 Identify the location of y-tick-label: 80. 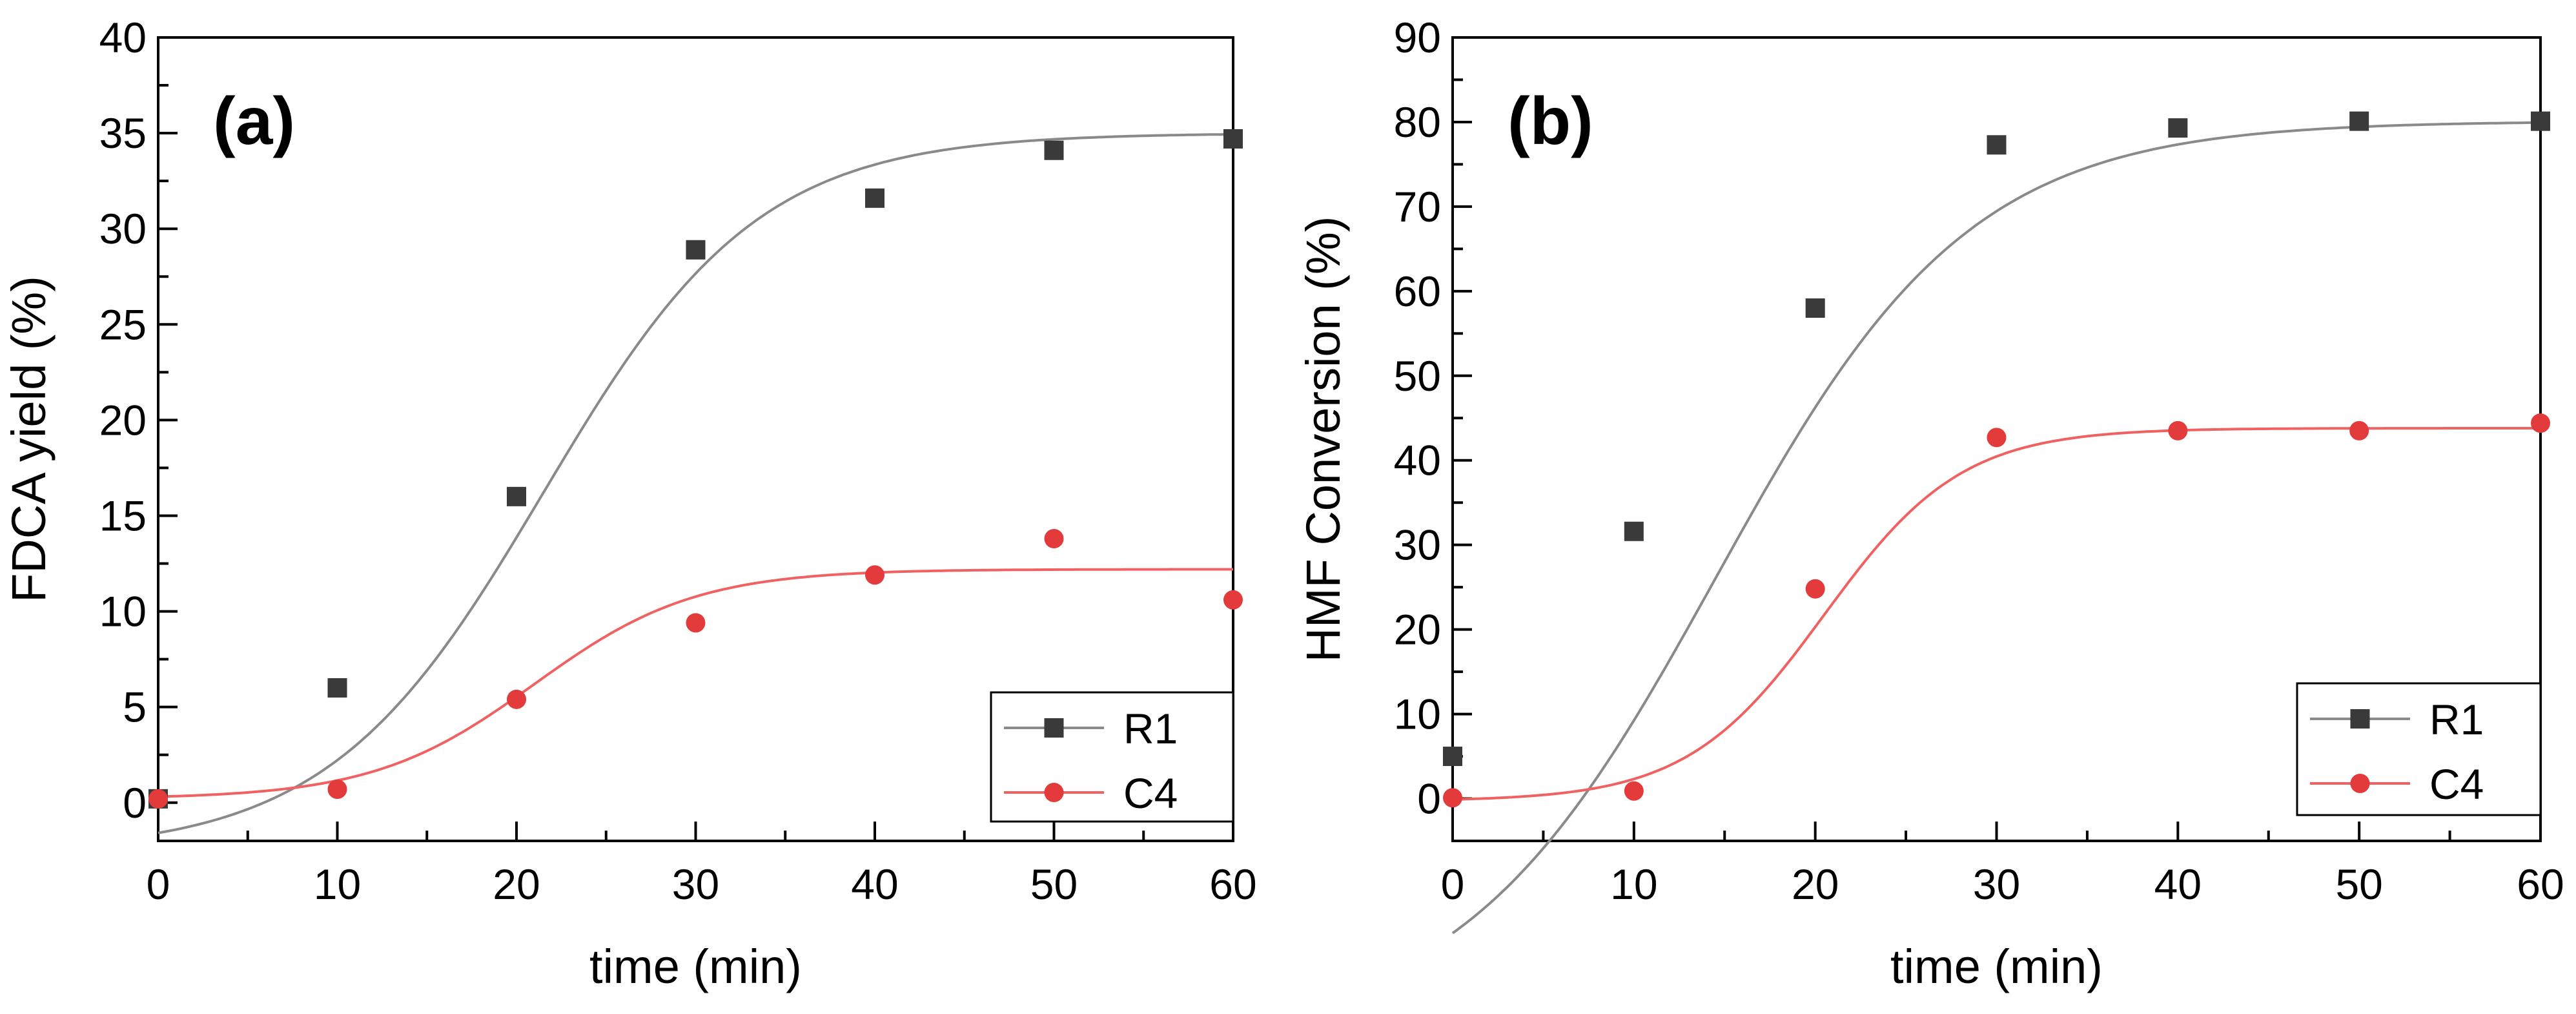
(1418, 122).